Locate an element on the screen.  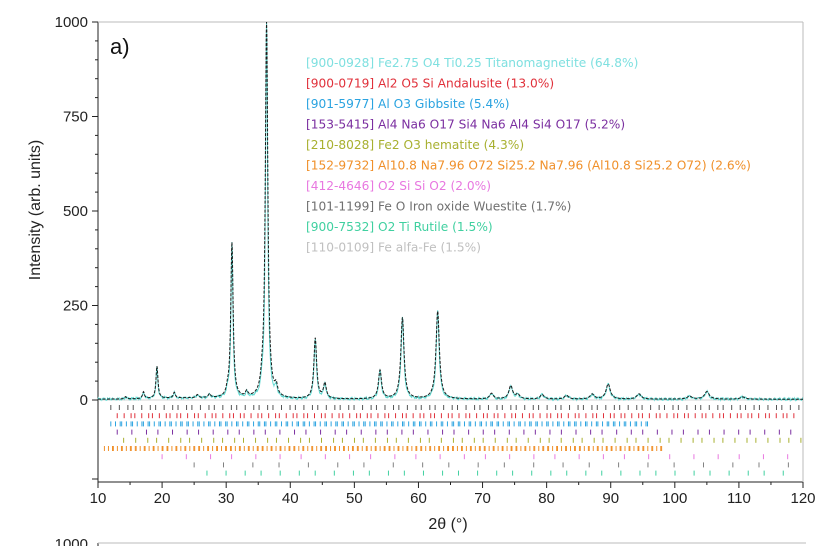
x-tick-label: 20 is located at coordinates (162, 498).